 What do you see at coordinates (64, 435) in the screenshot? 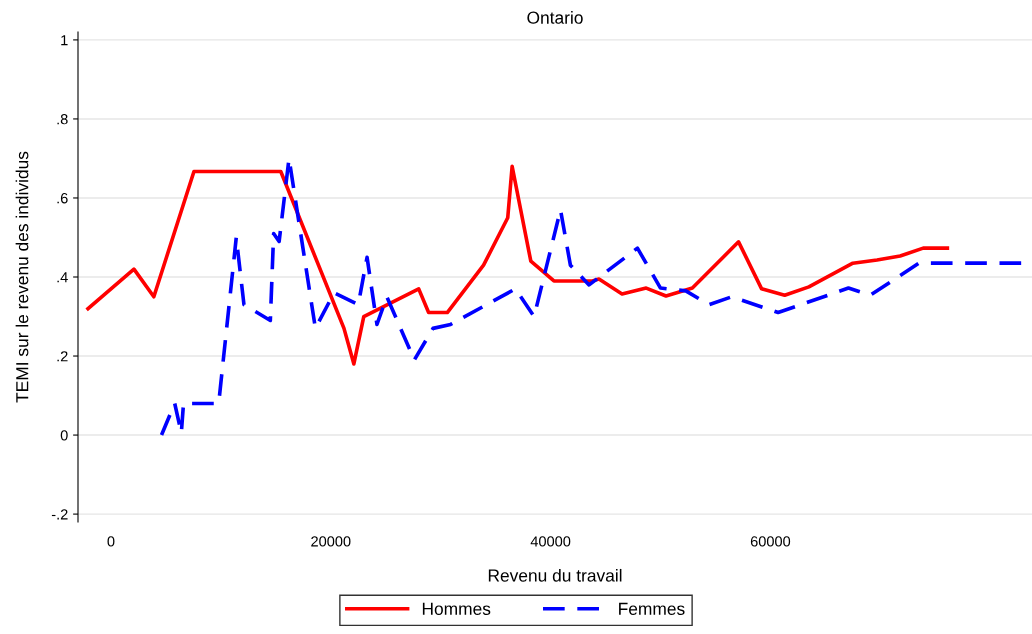
I see `y-tick-label: 0` at bounding box center [64, 435].